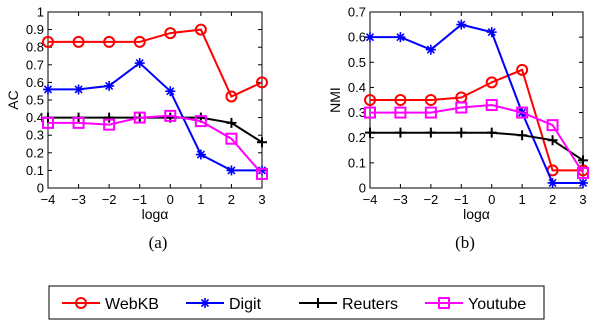 The width and height of the screenshot is (597, 324). I want to click on legend-item-webkb: WebKB, so click(110, 304).